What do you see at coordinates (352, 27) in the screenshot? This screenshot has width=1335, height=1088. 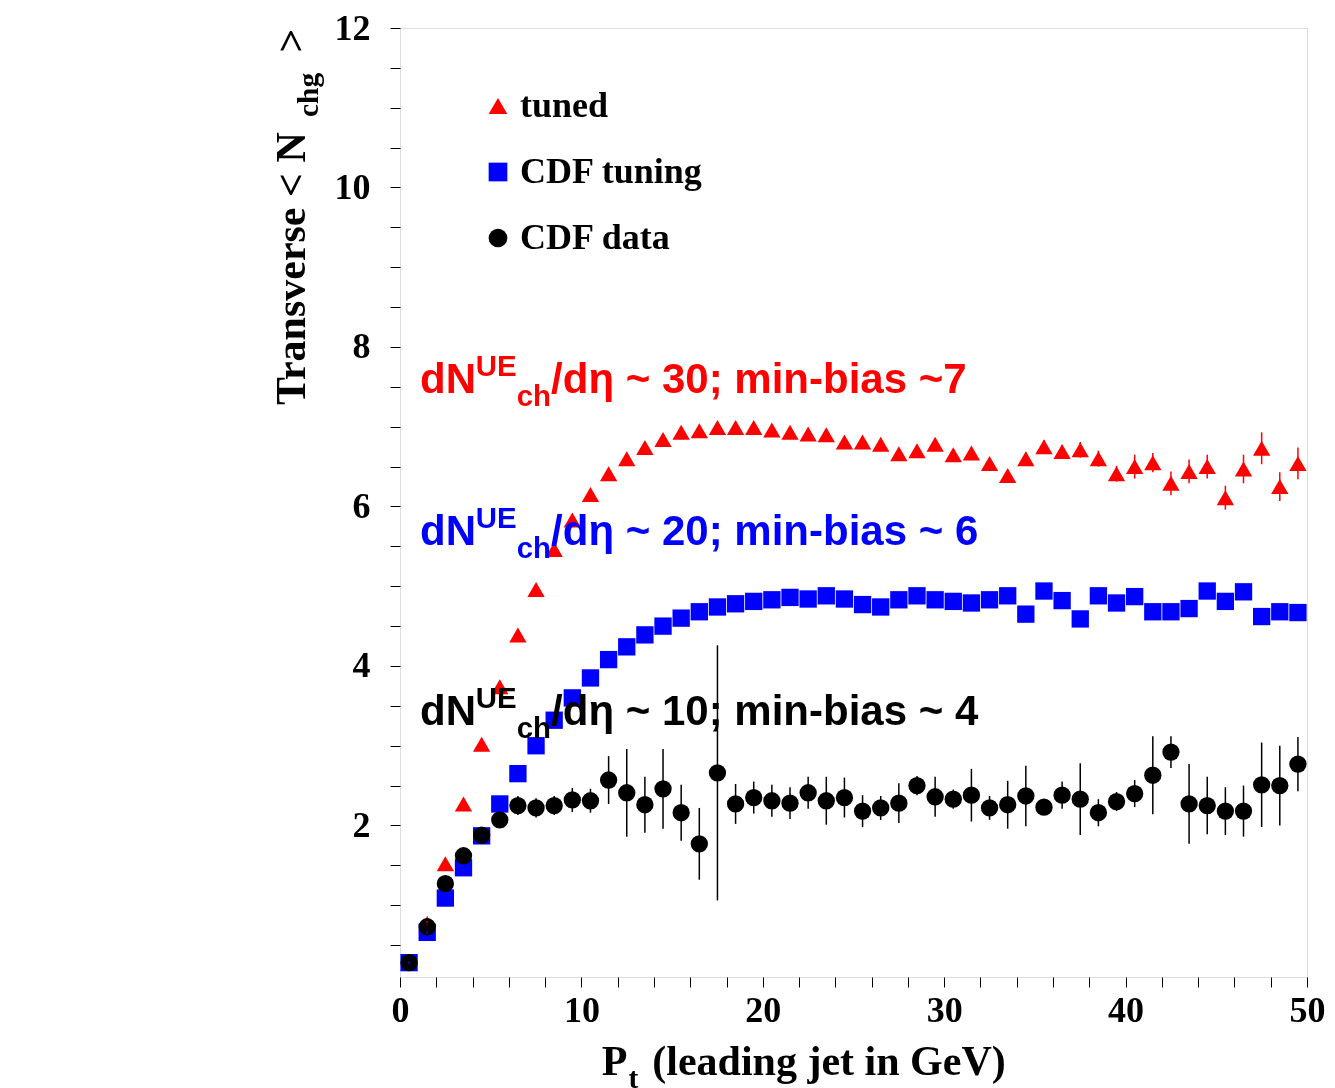 I see `y-tick-label: 12` at bounding box center [352, 27].